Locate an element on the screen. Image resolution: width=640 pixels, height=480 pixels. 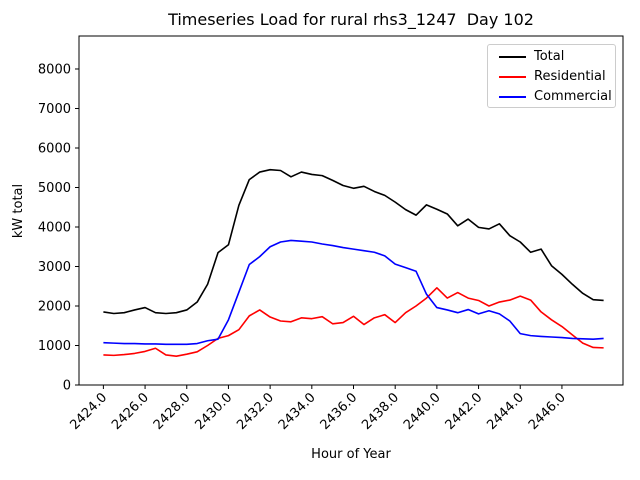
x-tick-label: 2444.0 is located at coordinates (505, 411).